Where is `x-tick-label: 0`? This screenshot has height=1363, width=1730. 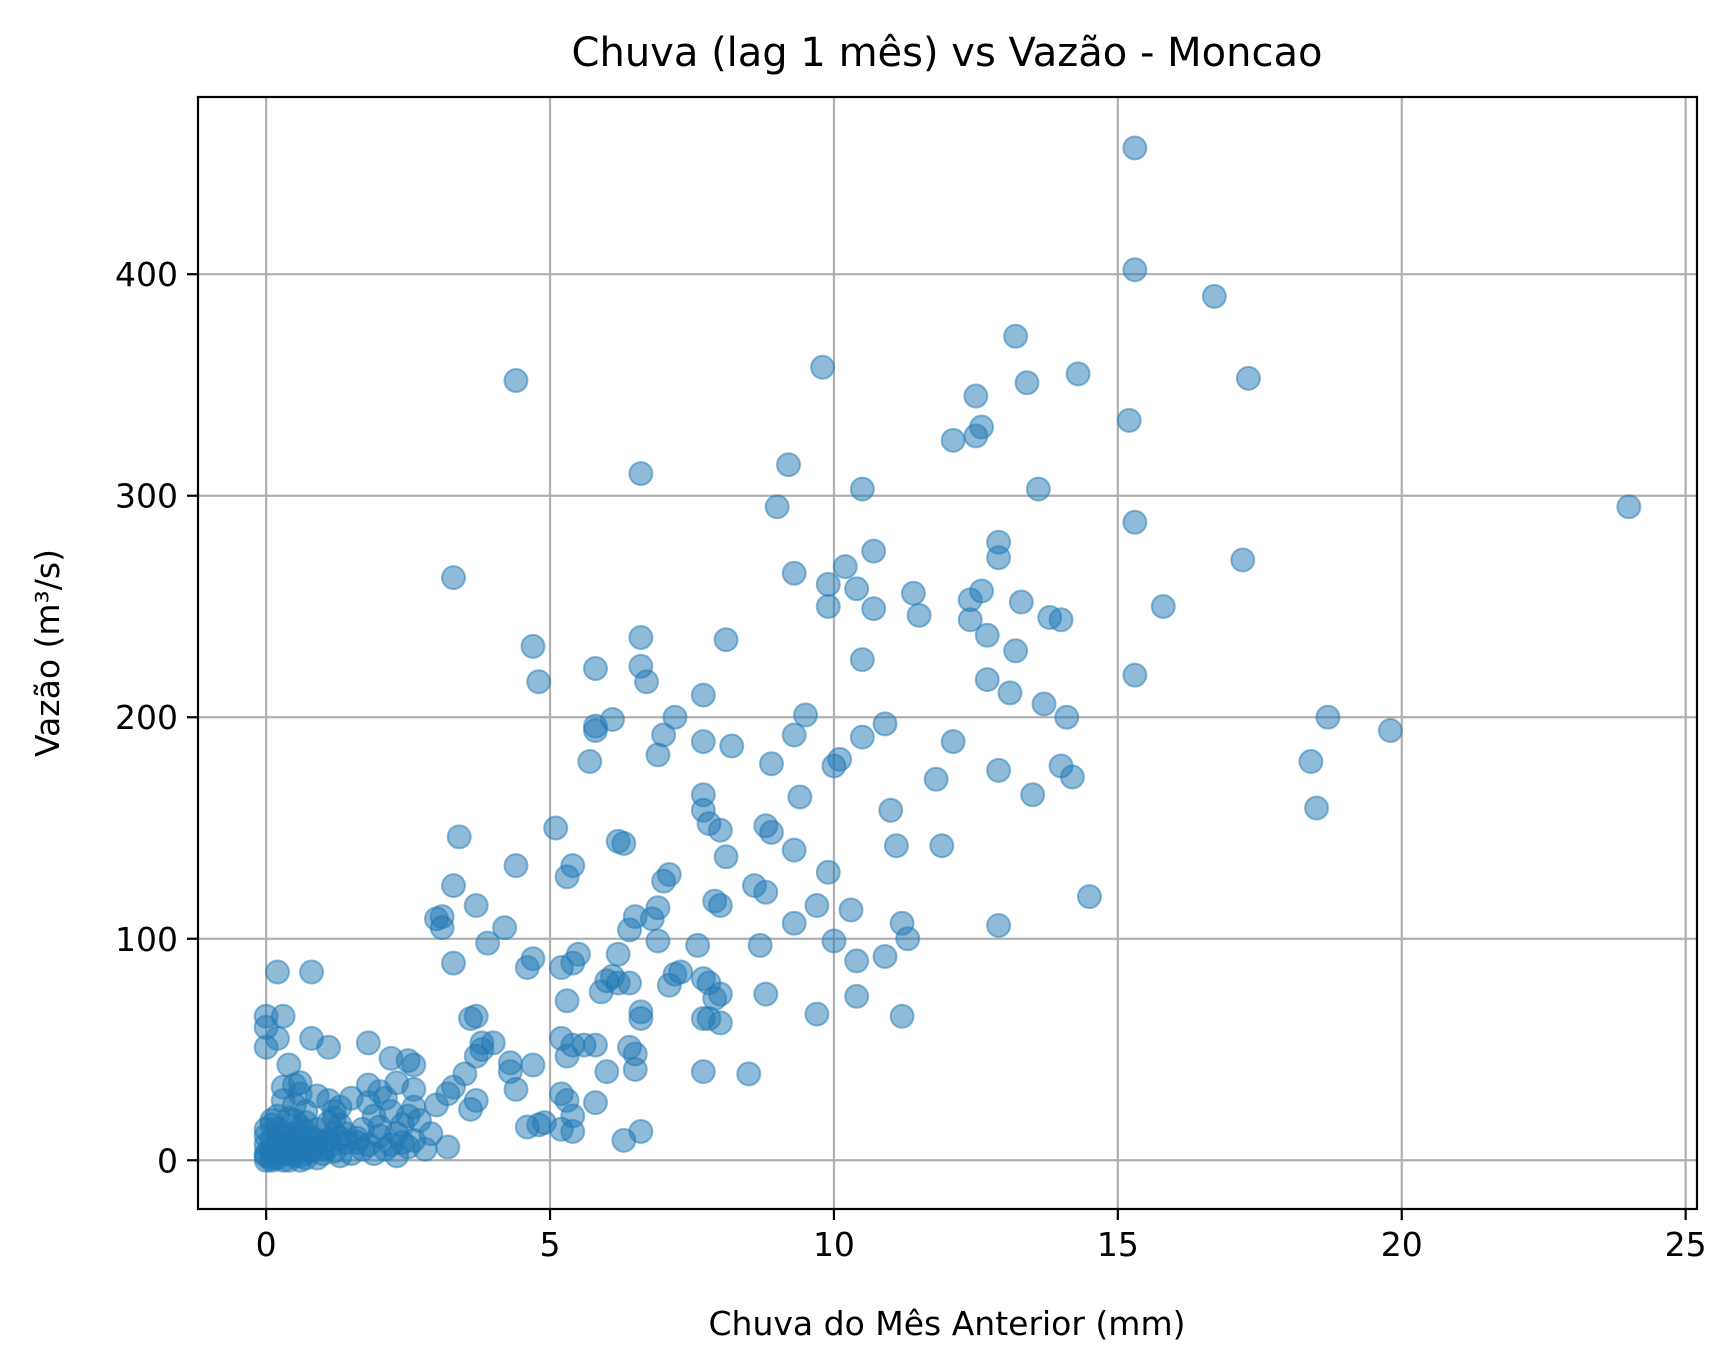 x-tick-label: 0 is located at coordinates (266, 1244).